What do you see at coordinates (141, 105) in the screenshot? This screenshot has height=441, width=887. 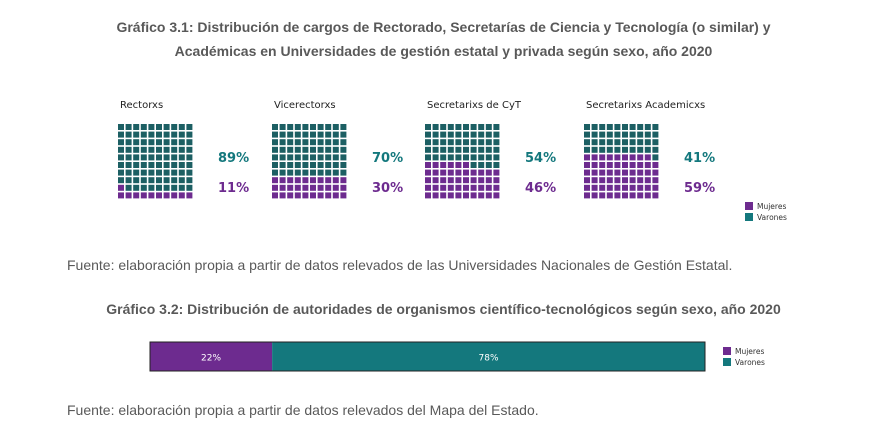 I see `waffle-panel-title: Rectorxs` at bounding box center [141, 105].